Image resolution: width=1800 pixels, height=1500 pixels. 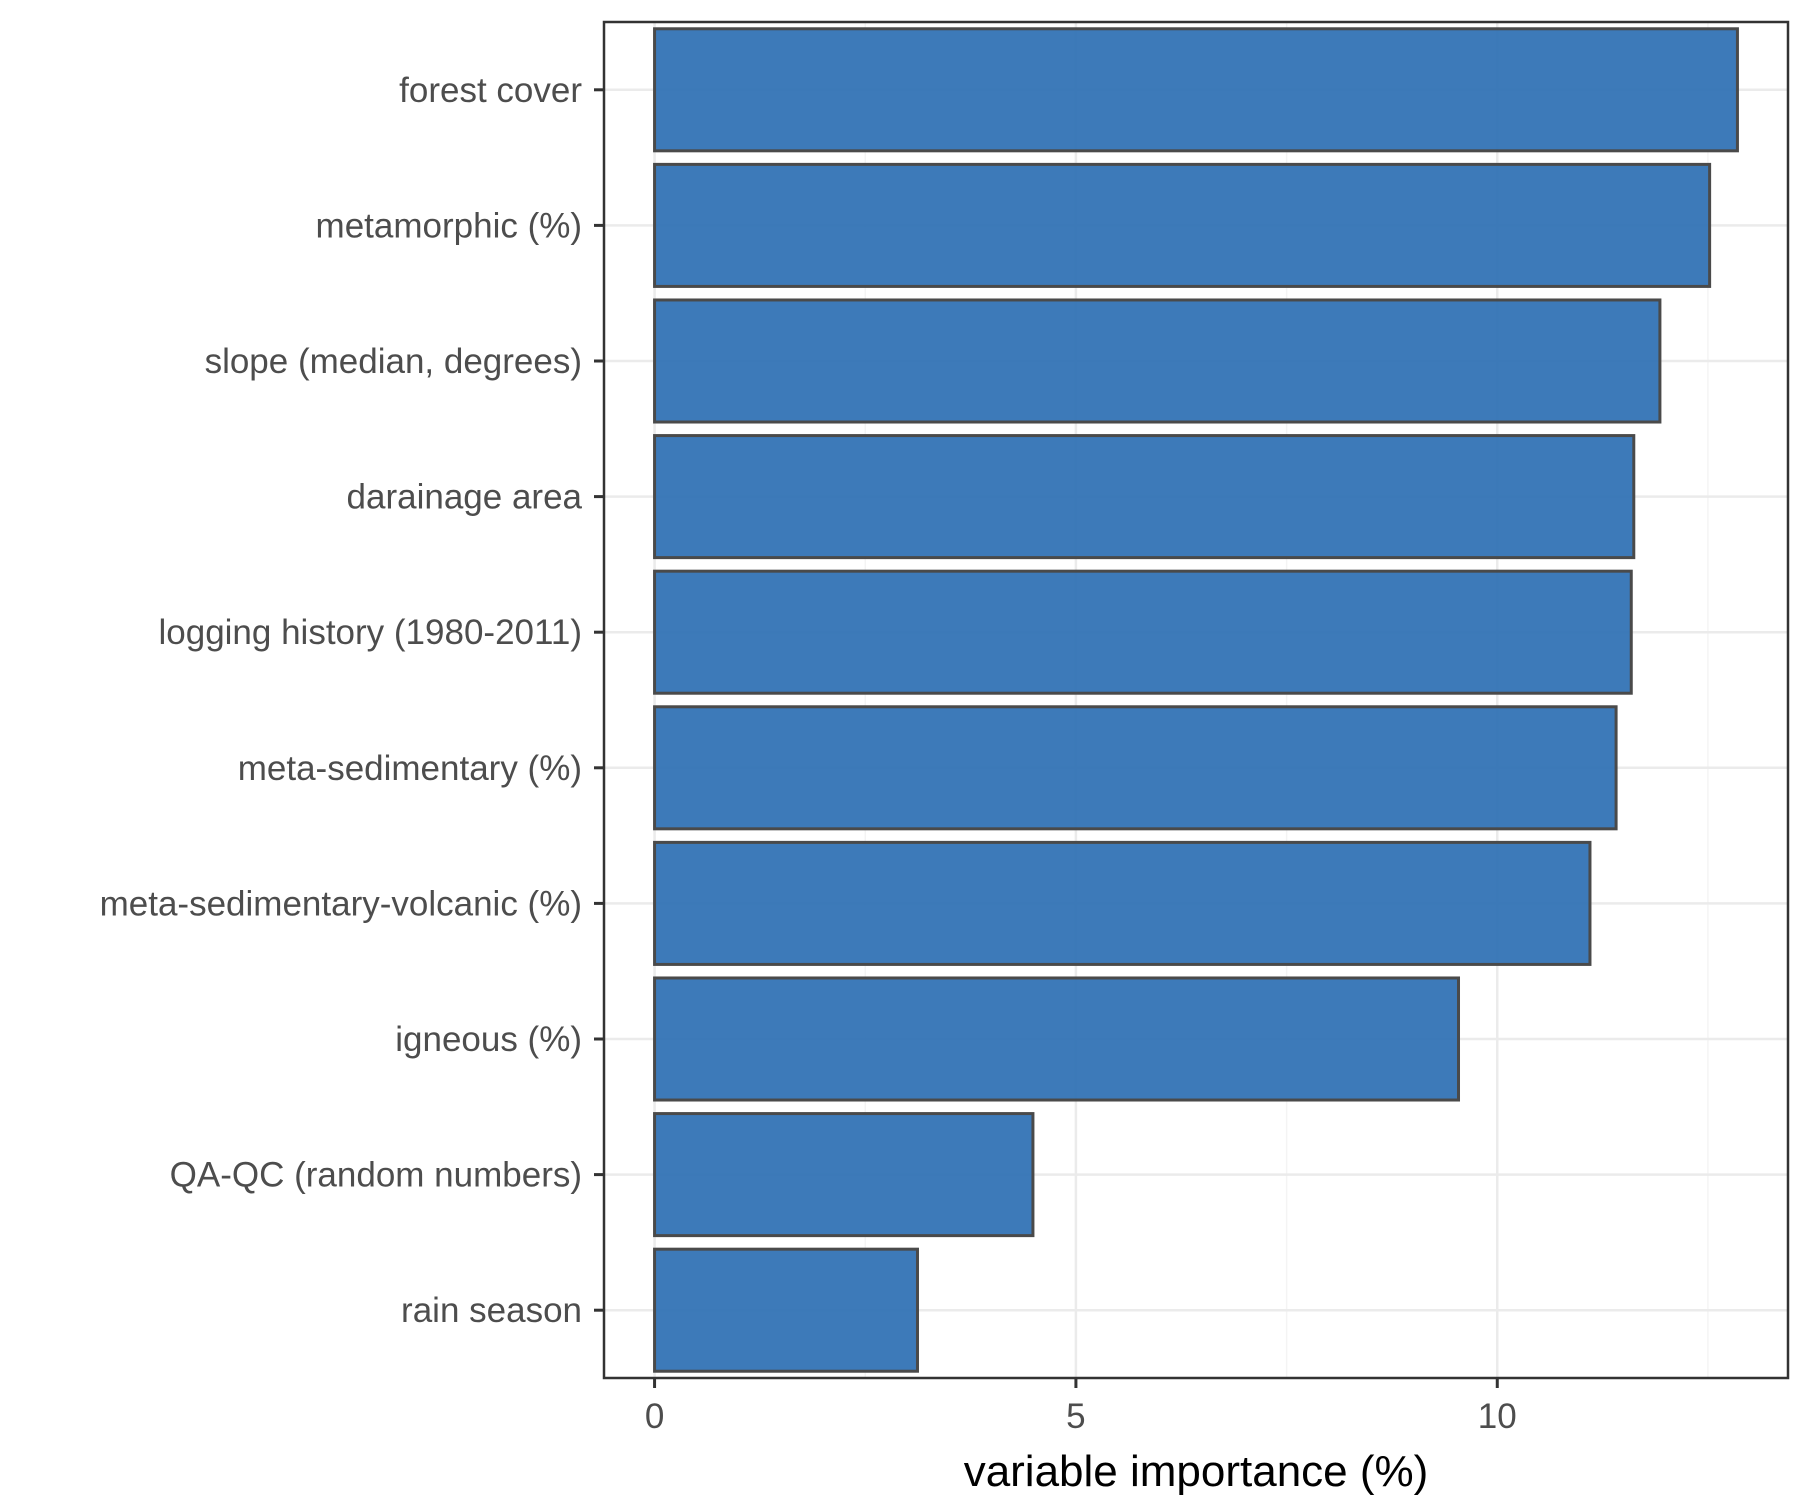 I want to click on y-axis-category-label: igneous (%), so click(x=488, y=1039).